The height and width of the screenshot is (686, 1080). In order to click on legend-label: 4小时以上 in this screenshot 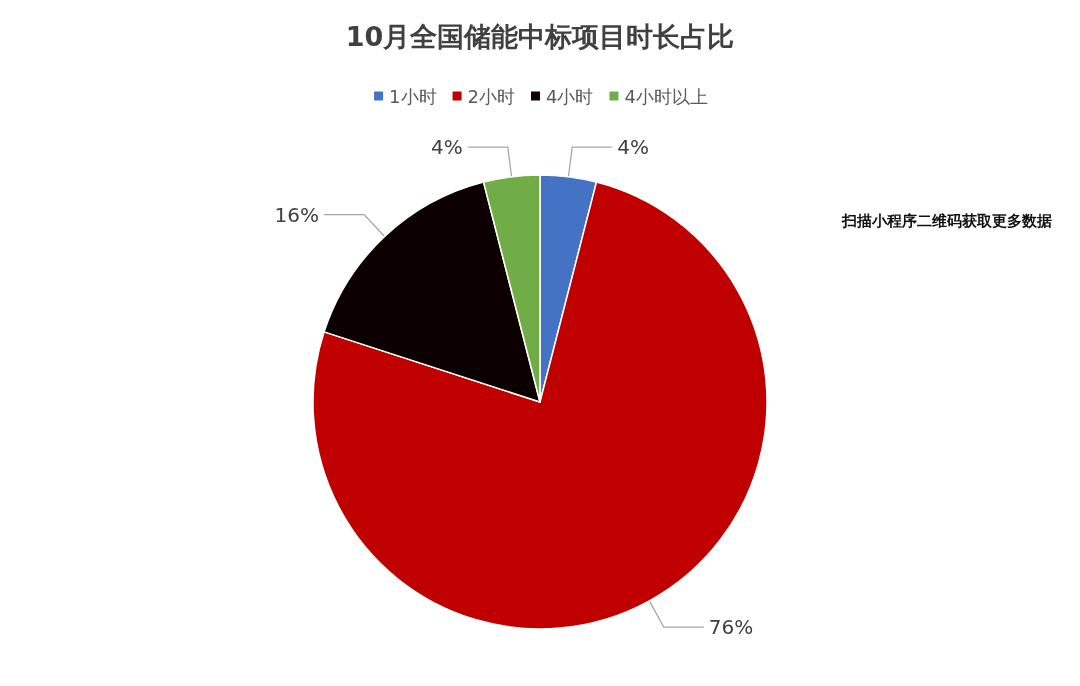, I will do `click(666, 96)`.